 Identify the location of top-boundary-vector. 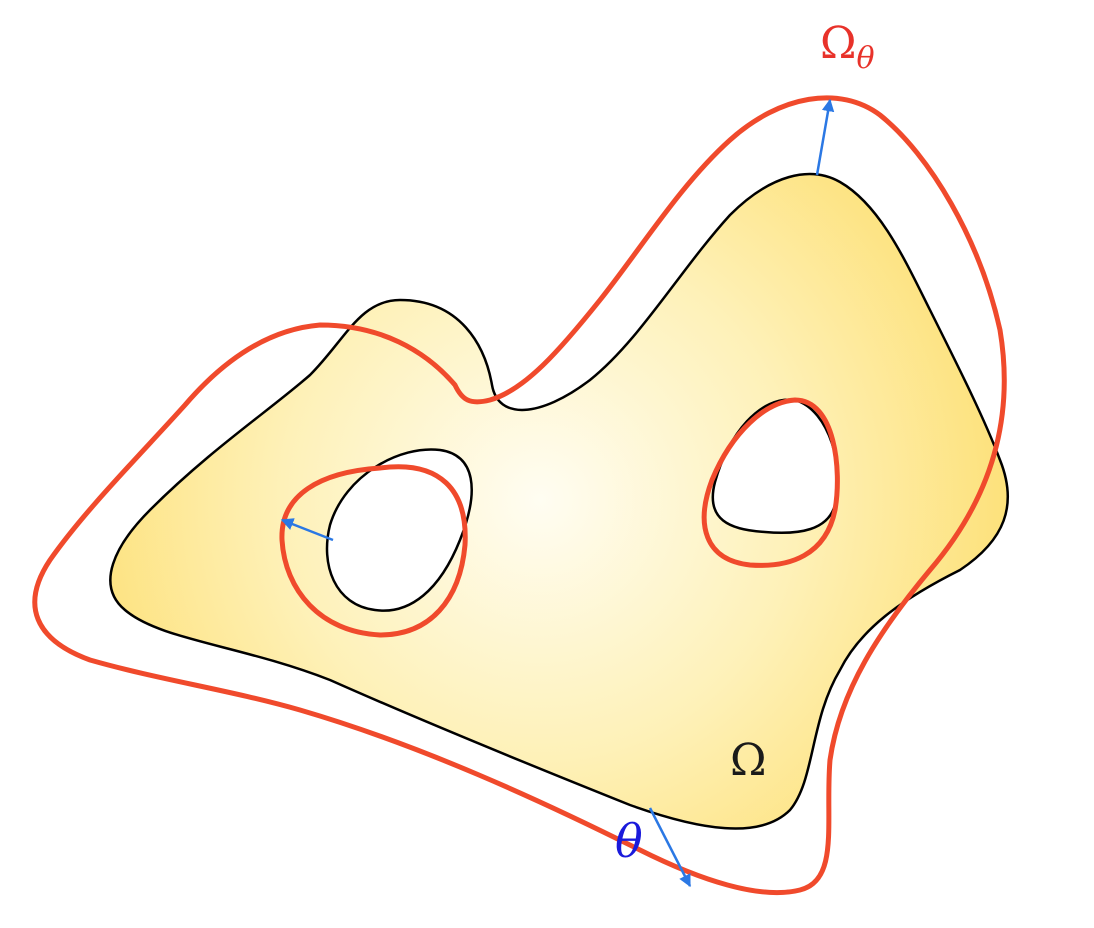
(825, 137).